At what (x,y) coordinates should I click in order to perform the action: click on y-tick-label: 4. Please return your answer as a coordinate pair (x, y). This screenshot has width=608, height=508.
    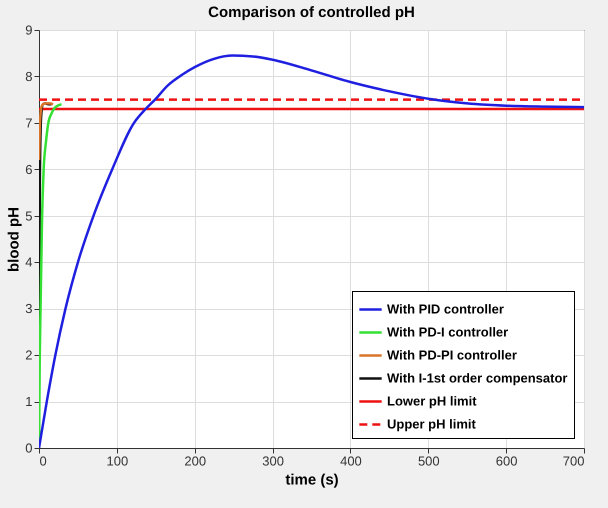
    Looking at the image, I should click on (28, 262).